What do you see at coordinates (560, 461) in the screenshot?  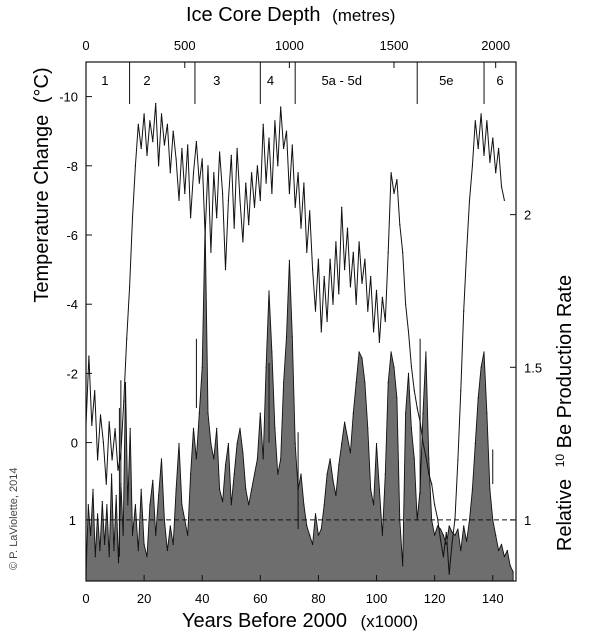 I see `y-right-axis-title-sup: 10` at bounding box center [560, 461].